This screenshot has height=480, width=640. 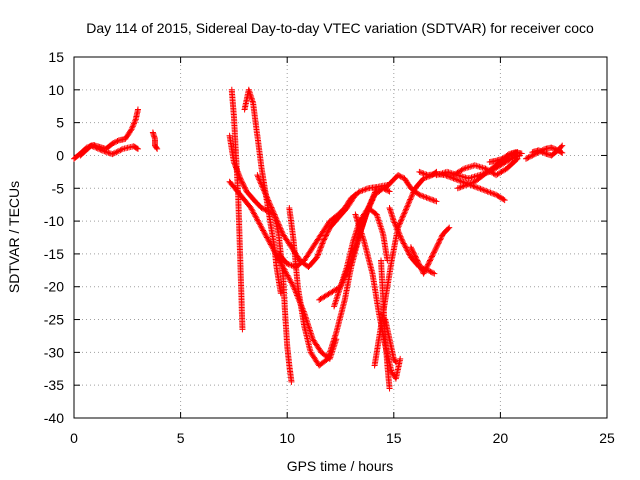 I want to click on y-tick-label: 10, so click(x=56, y=90).